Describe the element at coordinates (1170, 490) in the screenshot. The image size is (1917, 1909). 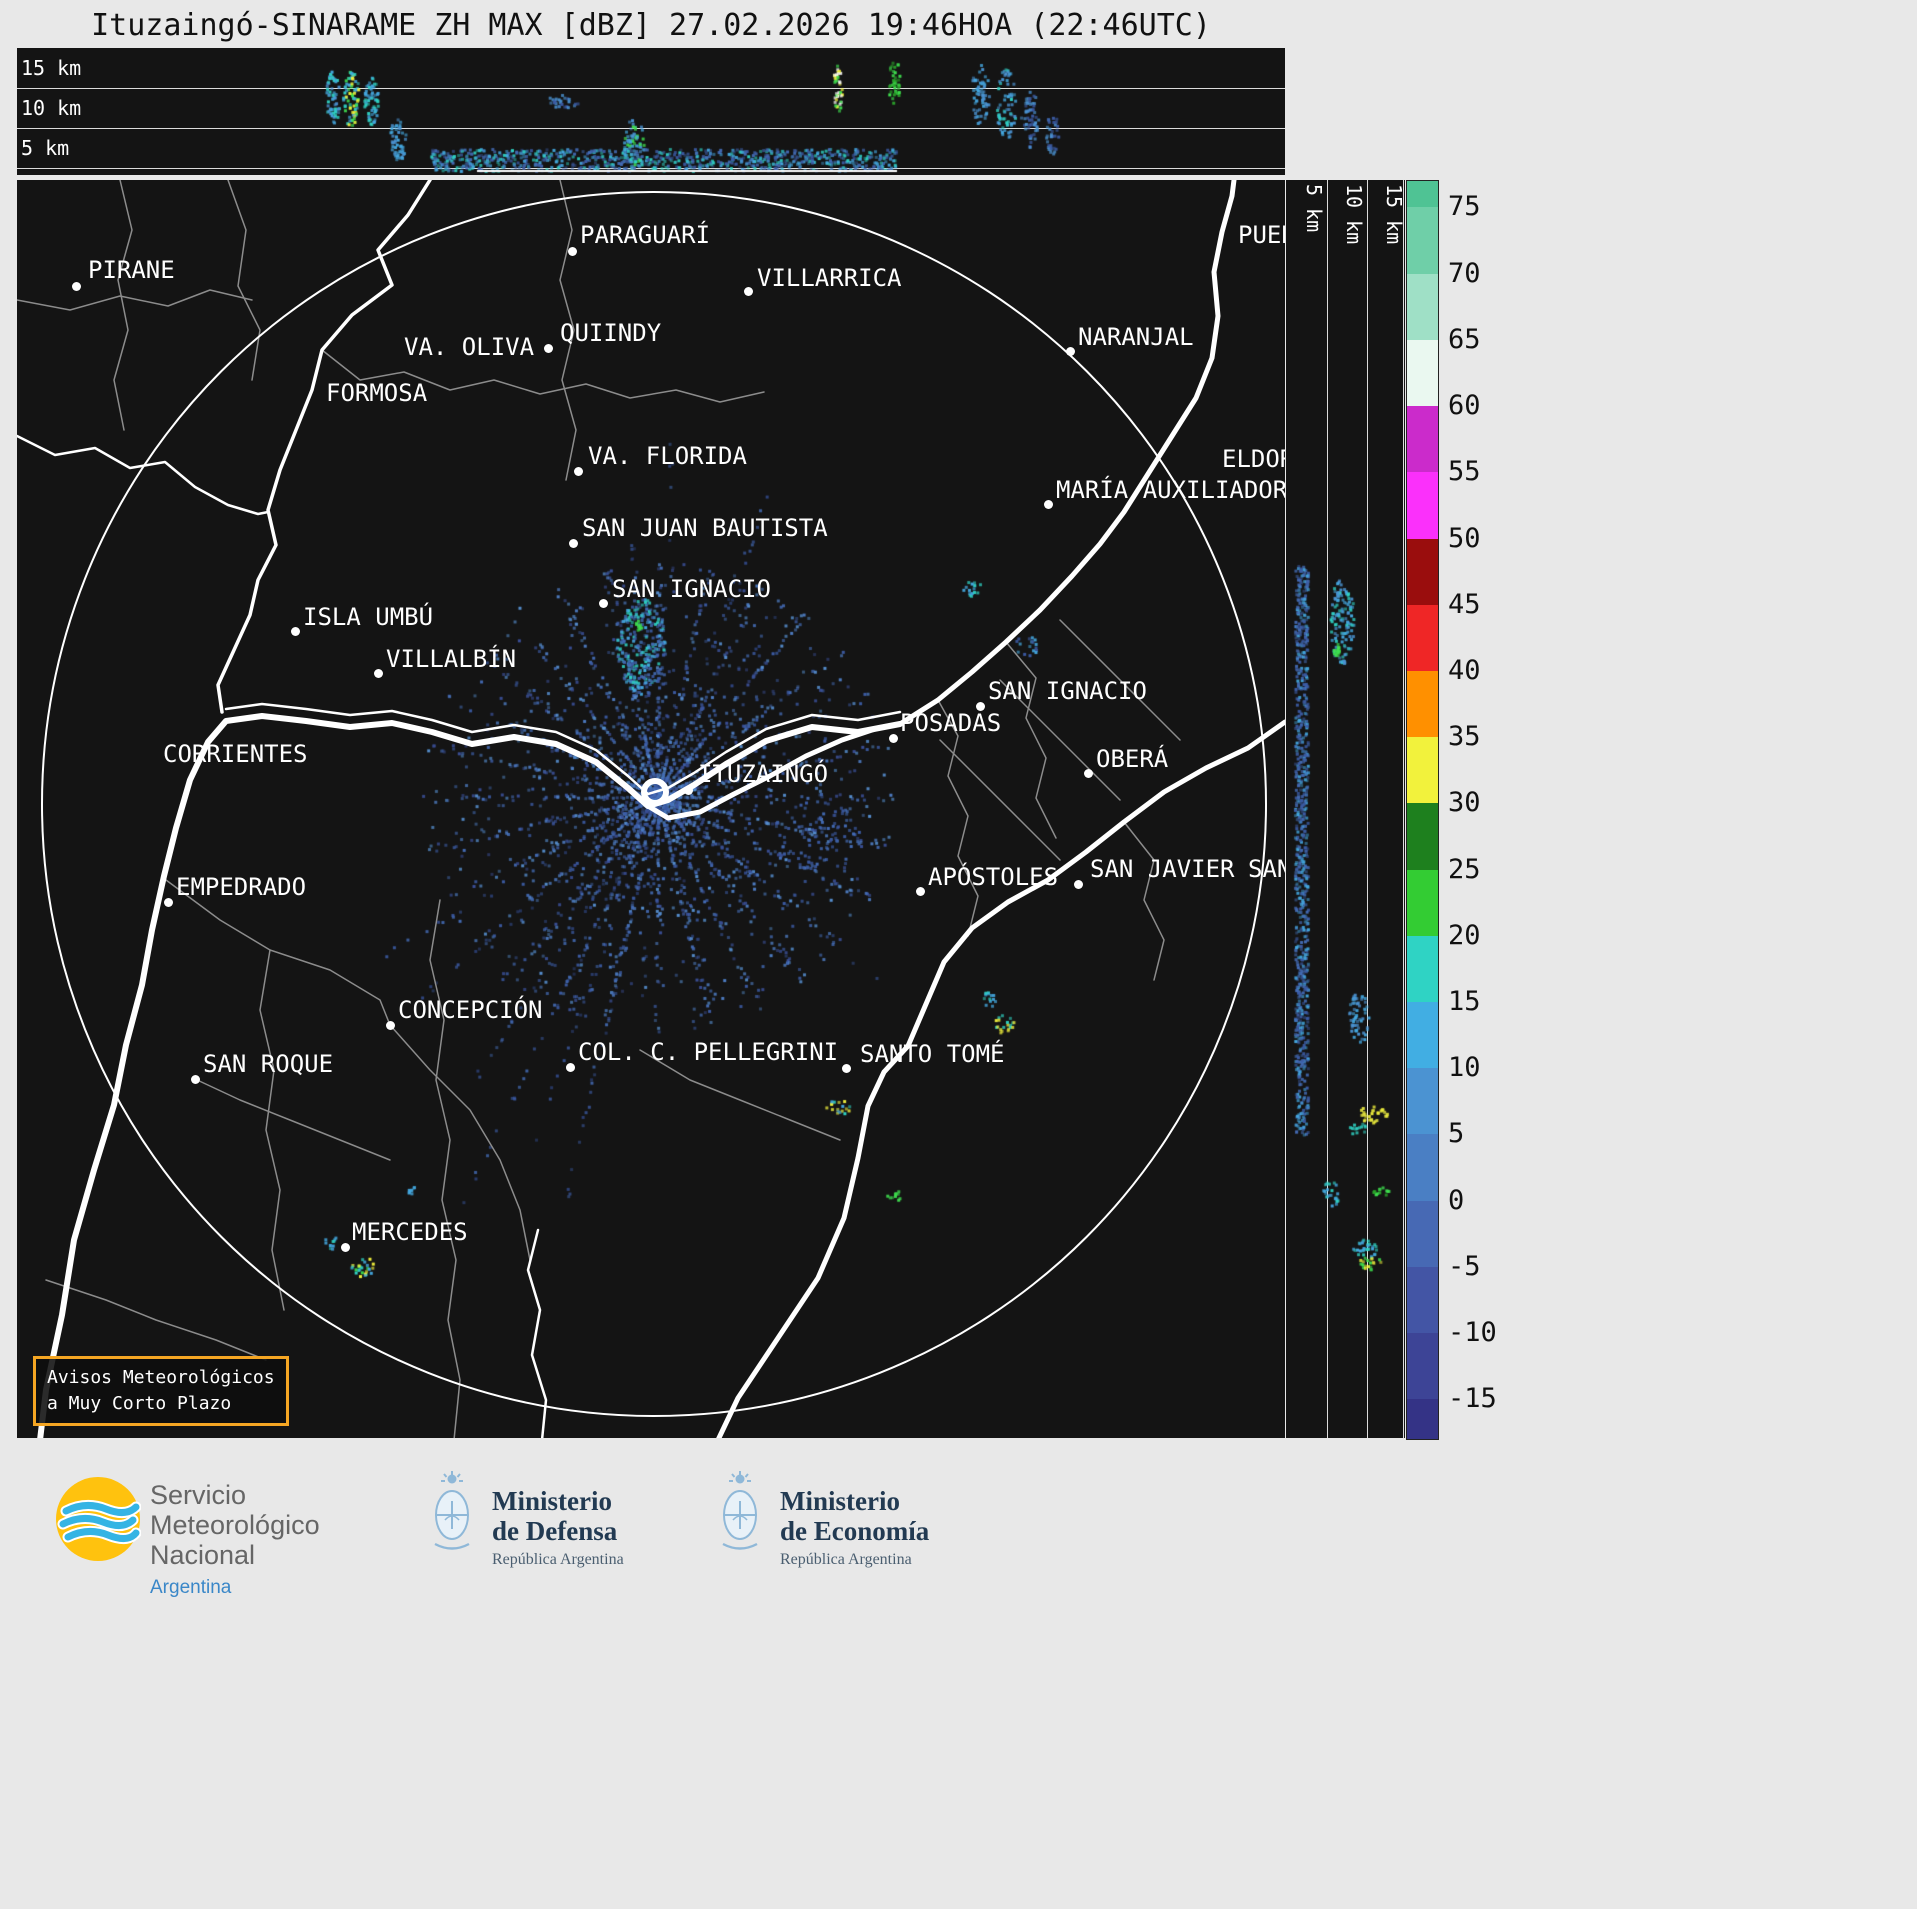
I see `city-label: MARÍA AUXILIADORA` at that location.